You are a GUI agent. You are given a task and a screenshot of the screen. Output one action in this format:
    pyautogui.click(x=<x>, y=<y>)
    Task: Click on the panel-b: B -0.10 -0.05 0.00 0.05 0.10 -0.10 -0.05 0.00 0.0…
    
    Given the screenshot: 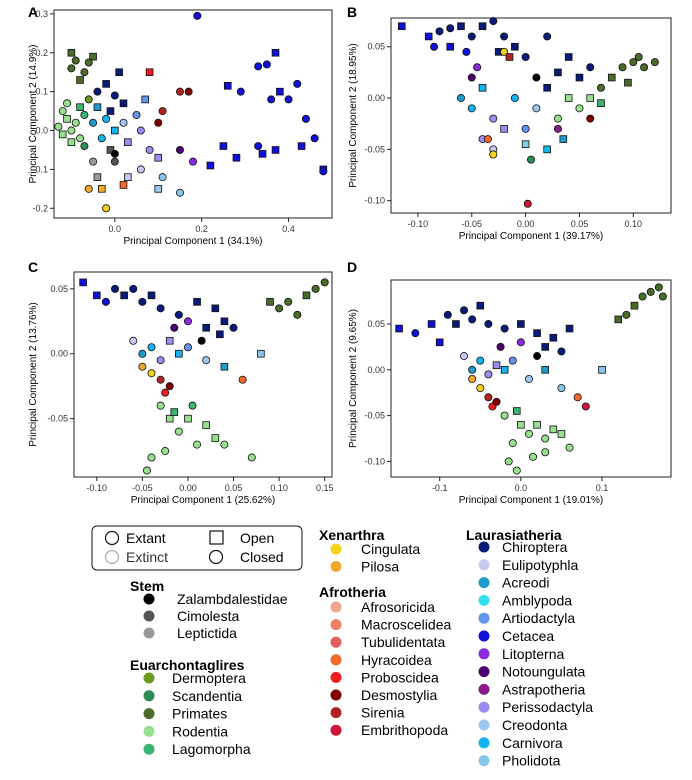 What is the action you would take?
    pyautogui.click(x=509, y=123)
    